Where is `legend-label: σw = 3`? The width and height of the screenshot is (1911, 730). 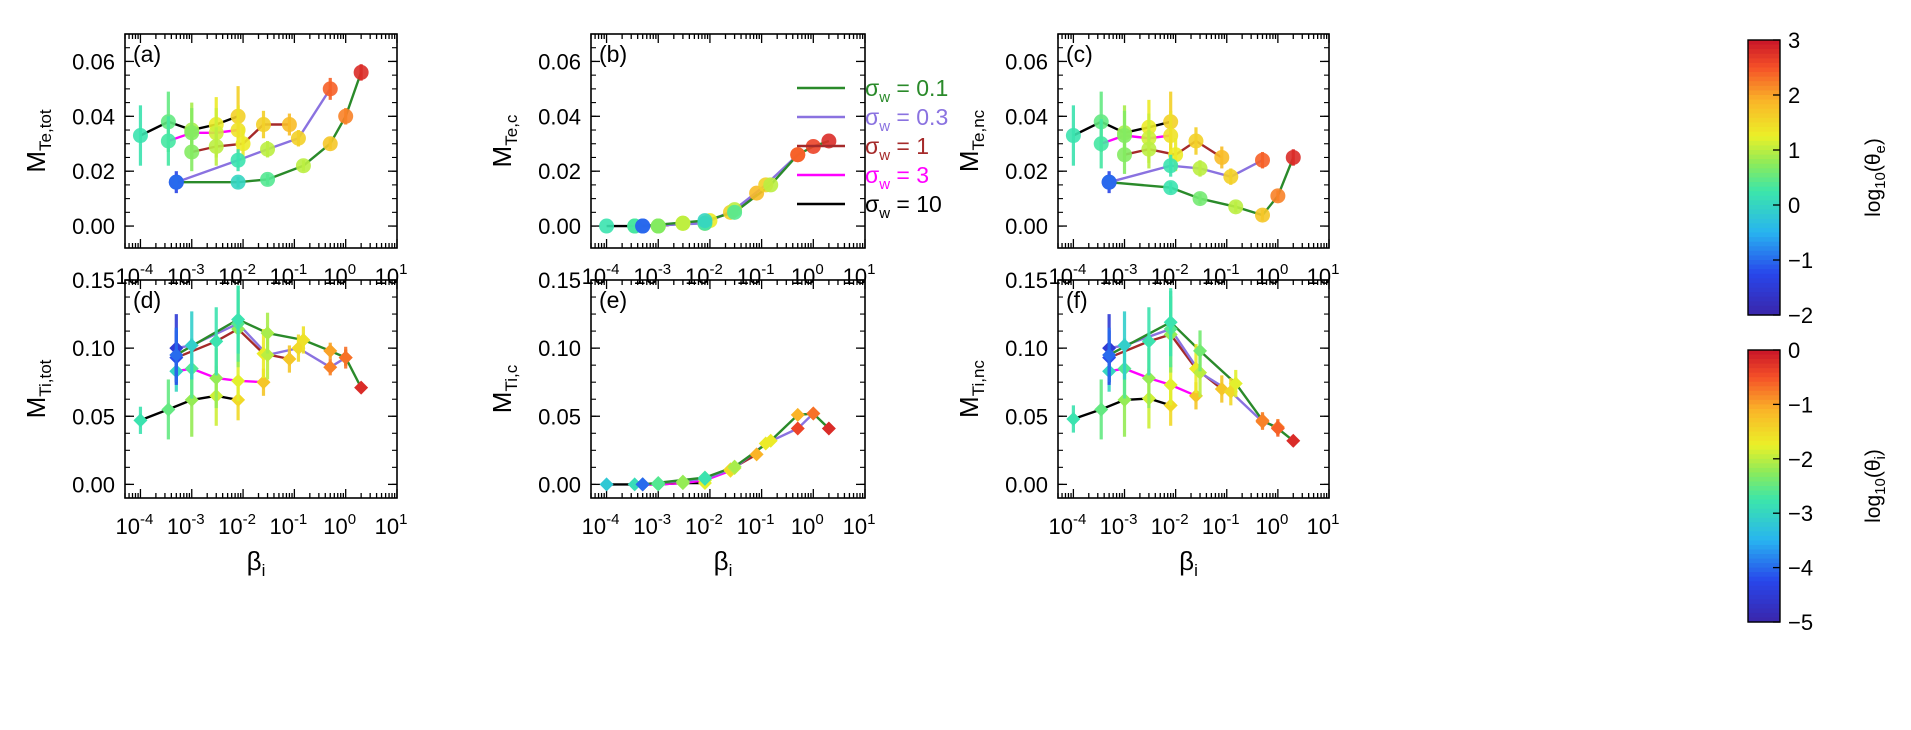 legend-label: σw = 3 is located at coordinates (897, 177).